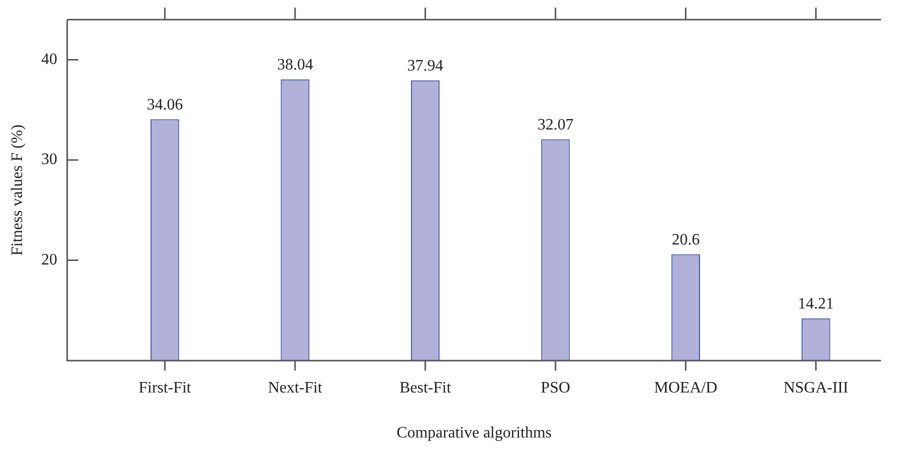 This screenshot has width=901, height=451. What do you see at coordinates (49, 260) in the screenshot?
I see `y-tick-label: 20` at bounding box center [49, 260].